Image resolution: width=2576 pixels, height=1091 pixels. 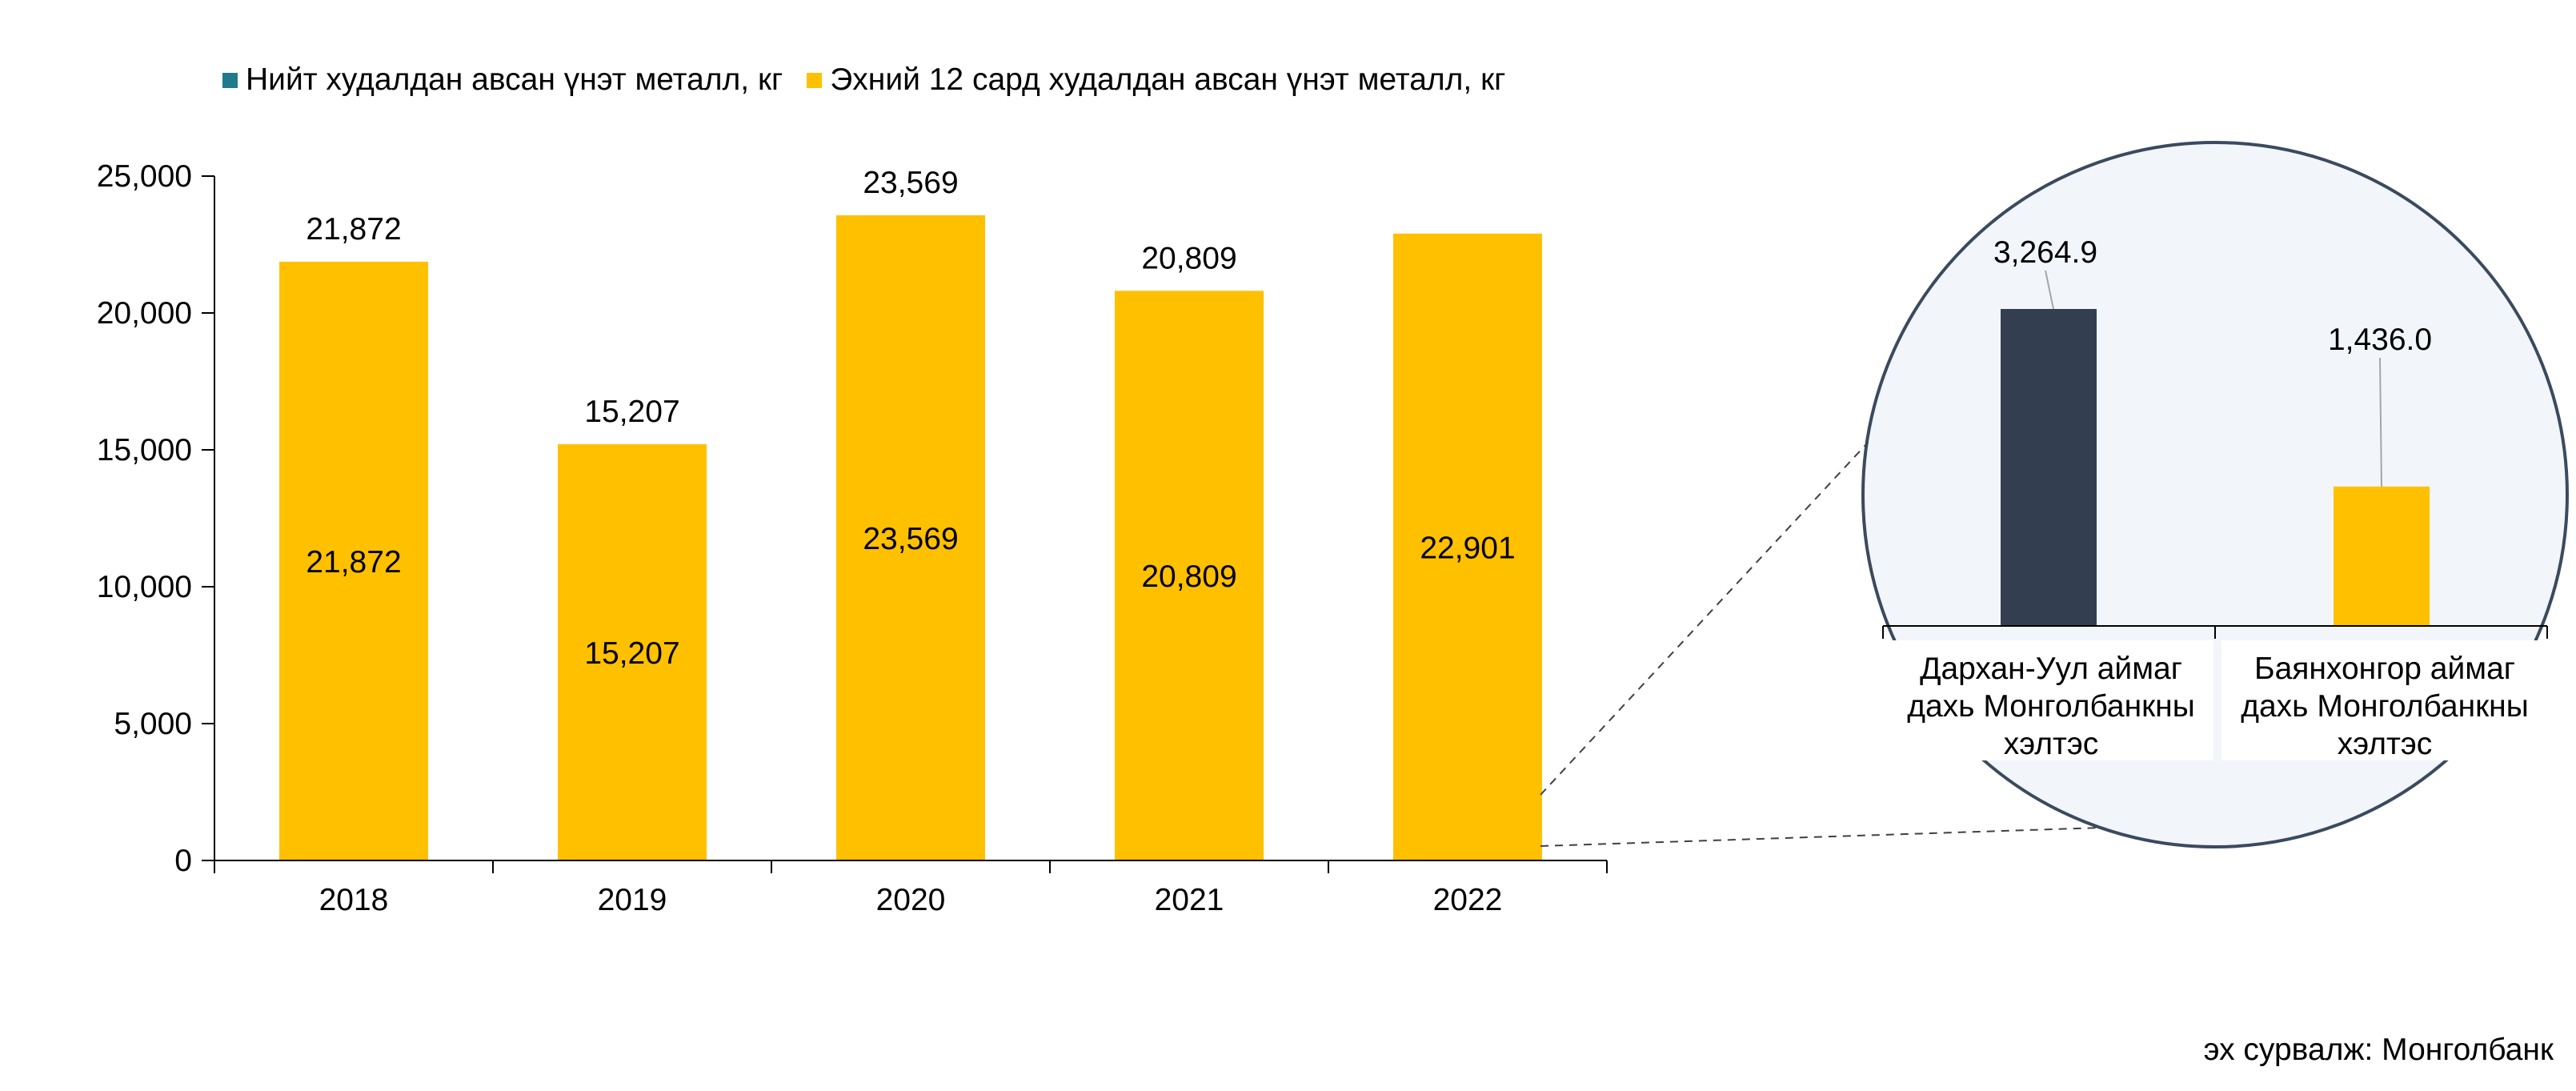 What do you see at coordinates (632, 900) in the screenshot?
I see `x-tick-label: 2019` at bounding box center [632, 900].